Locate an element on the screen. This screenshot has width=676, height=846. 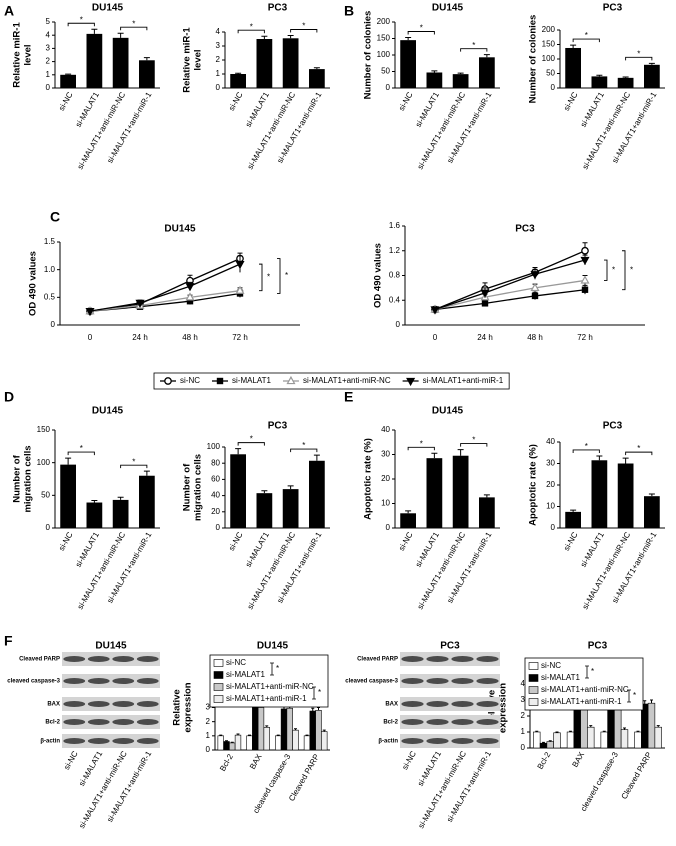
y-axis-label: Number of is located at coordinates (17, 478).